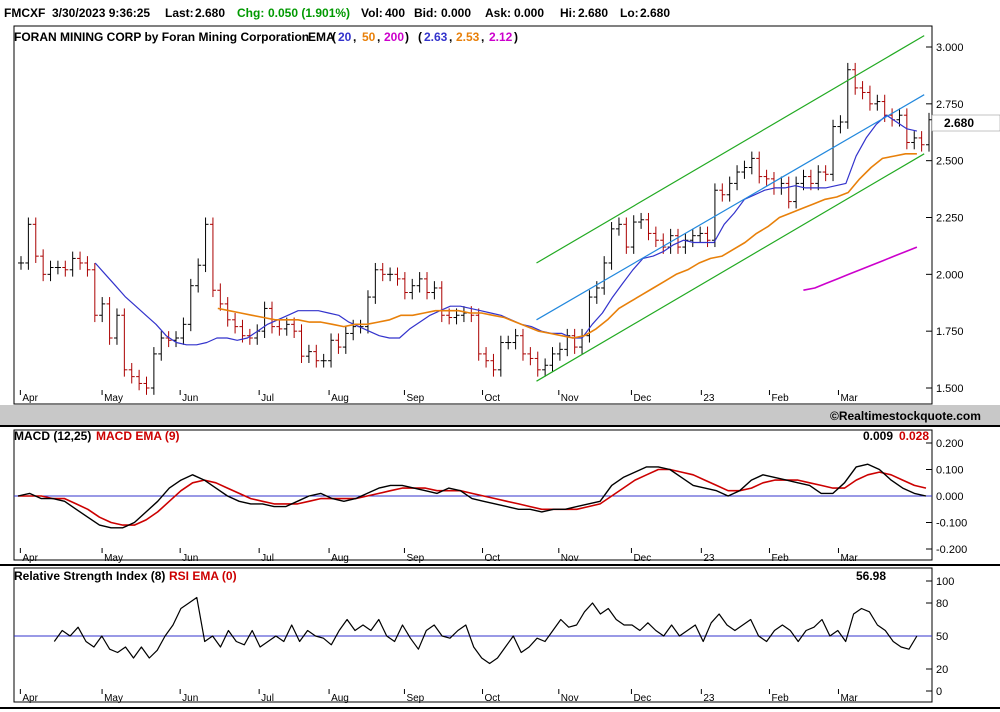 The width and height of the screenshot is (1000, 712). Describe the element at coordinates (101, 13) in the screenshot. I see `quote-datetime: 3/30/2023 9:36:25` at that location.